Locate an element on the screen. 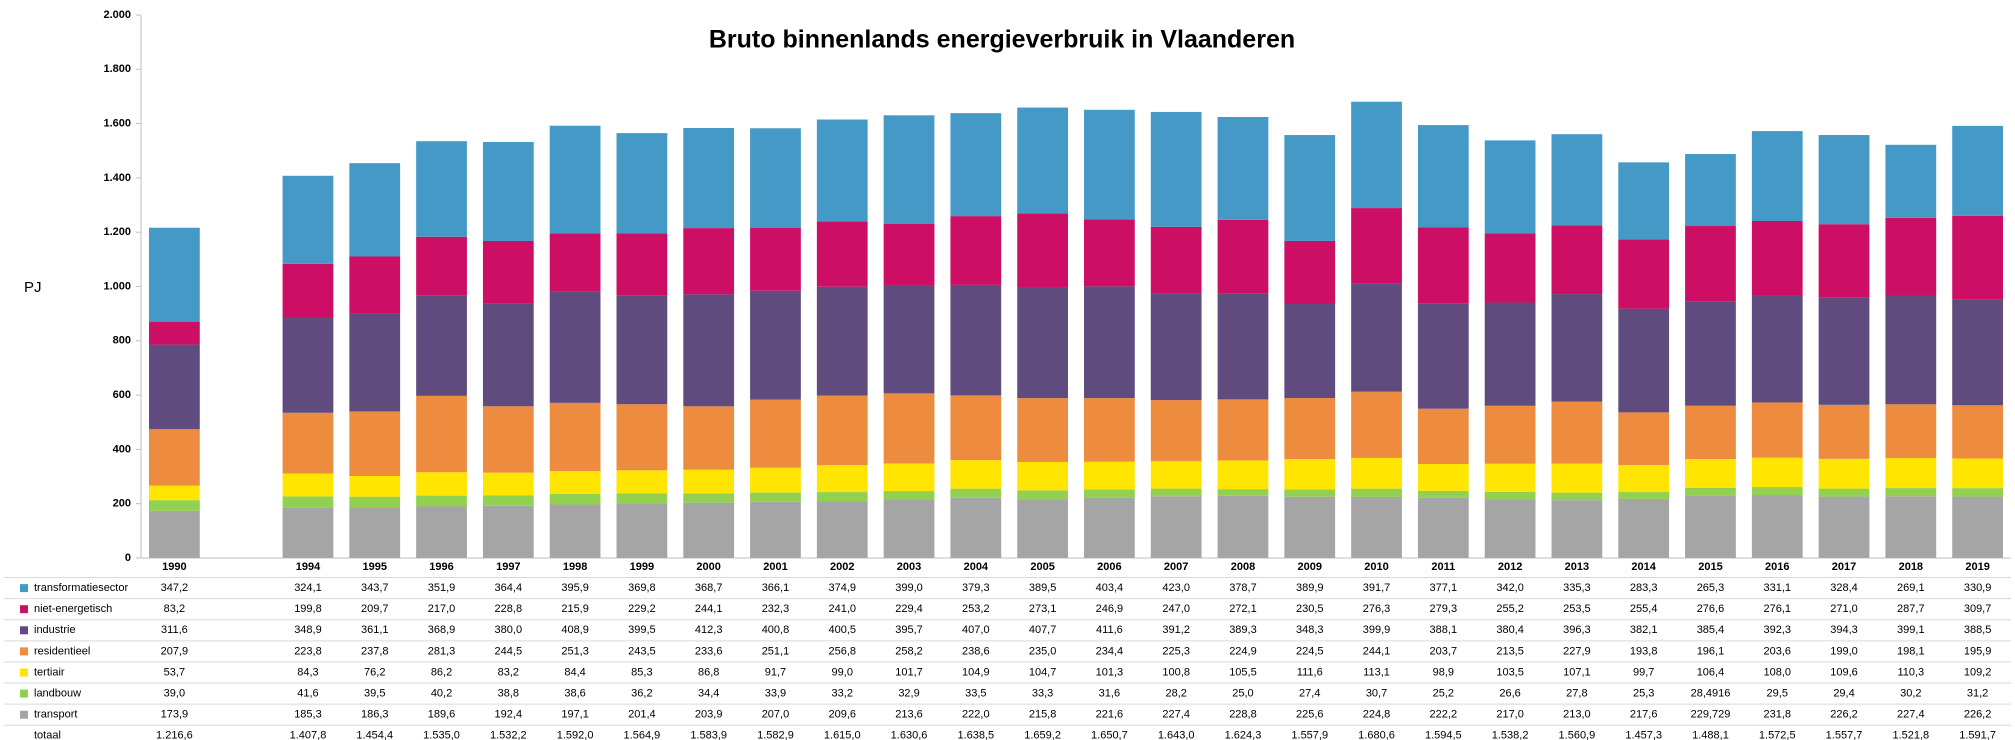  x-tick-label: 2018 is located at coordinates (1911, 567).